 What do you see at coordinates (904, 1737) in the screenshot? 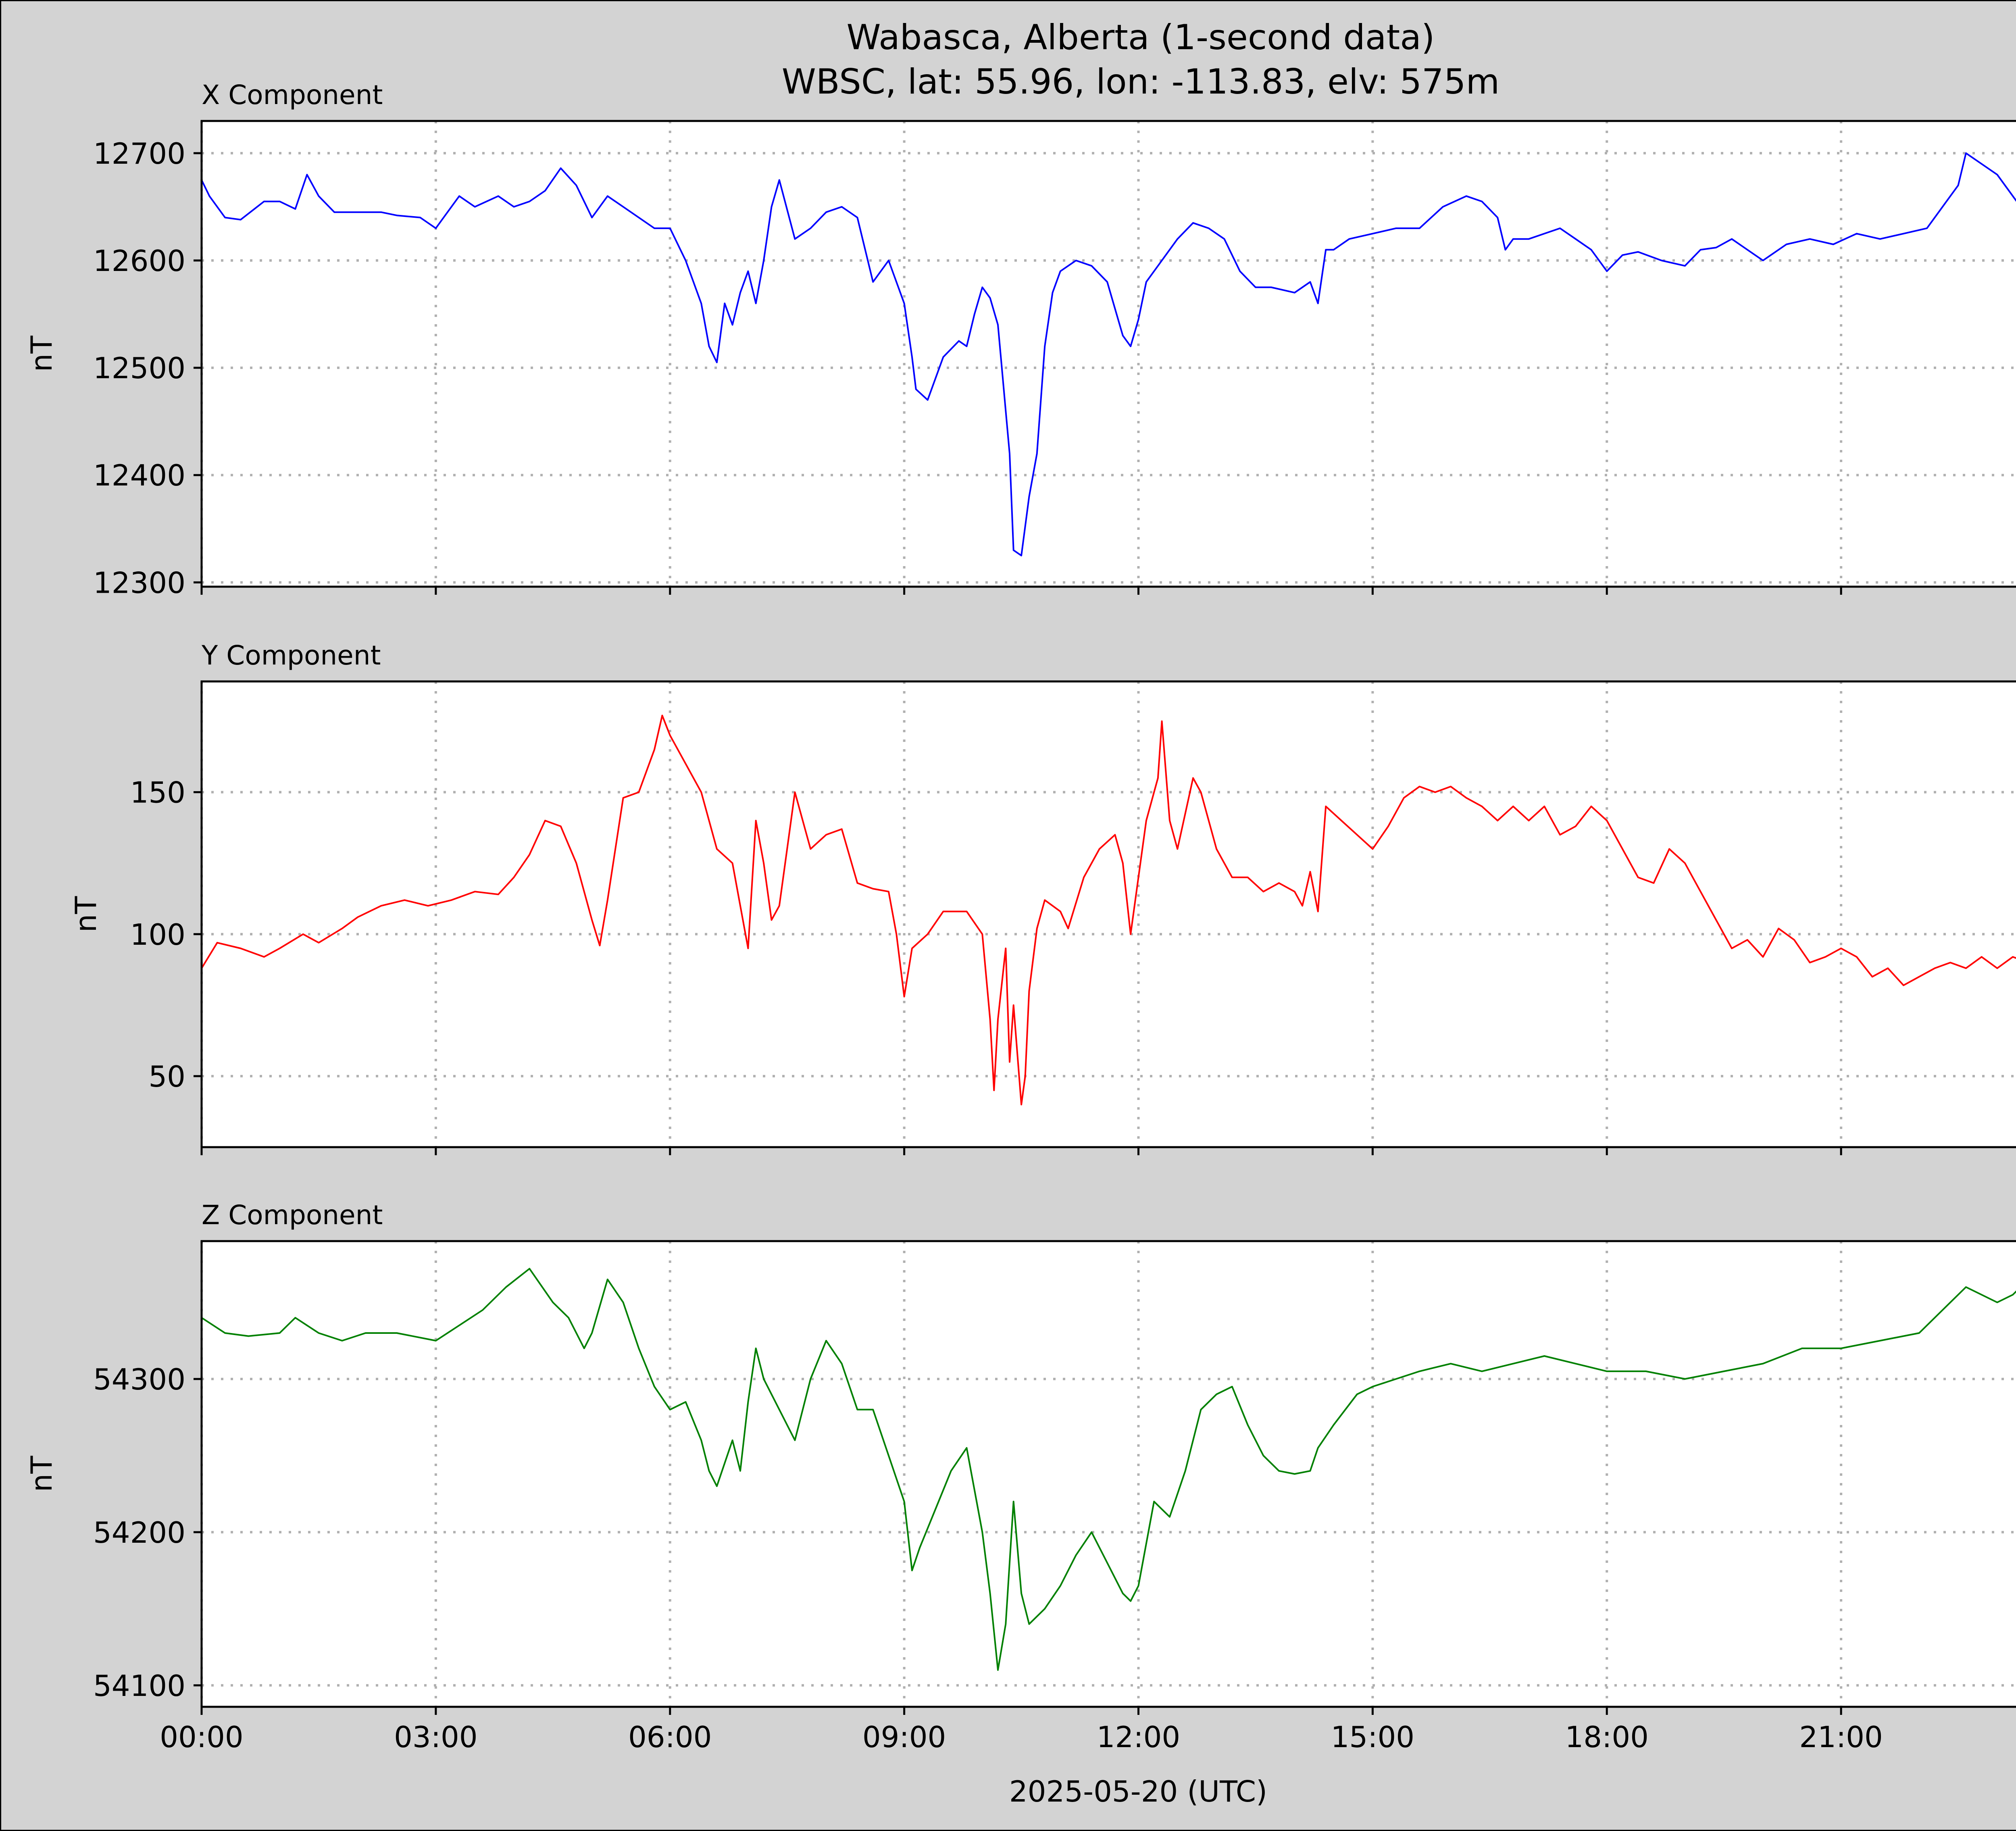
I see `xtick-label-3: 09:00` at bounding box center [904, 1737].